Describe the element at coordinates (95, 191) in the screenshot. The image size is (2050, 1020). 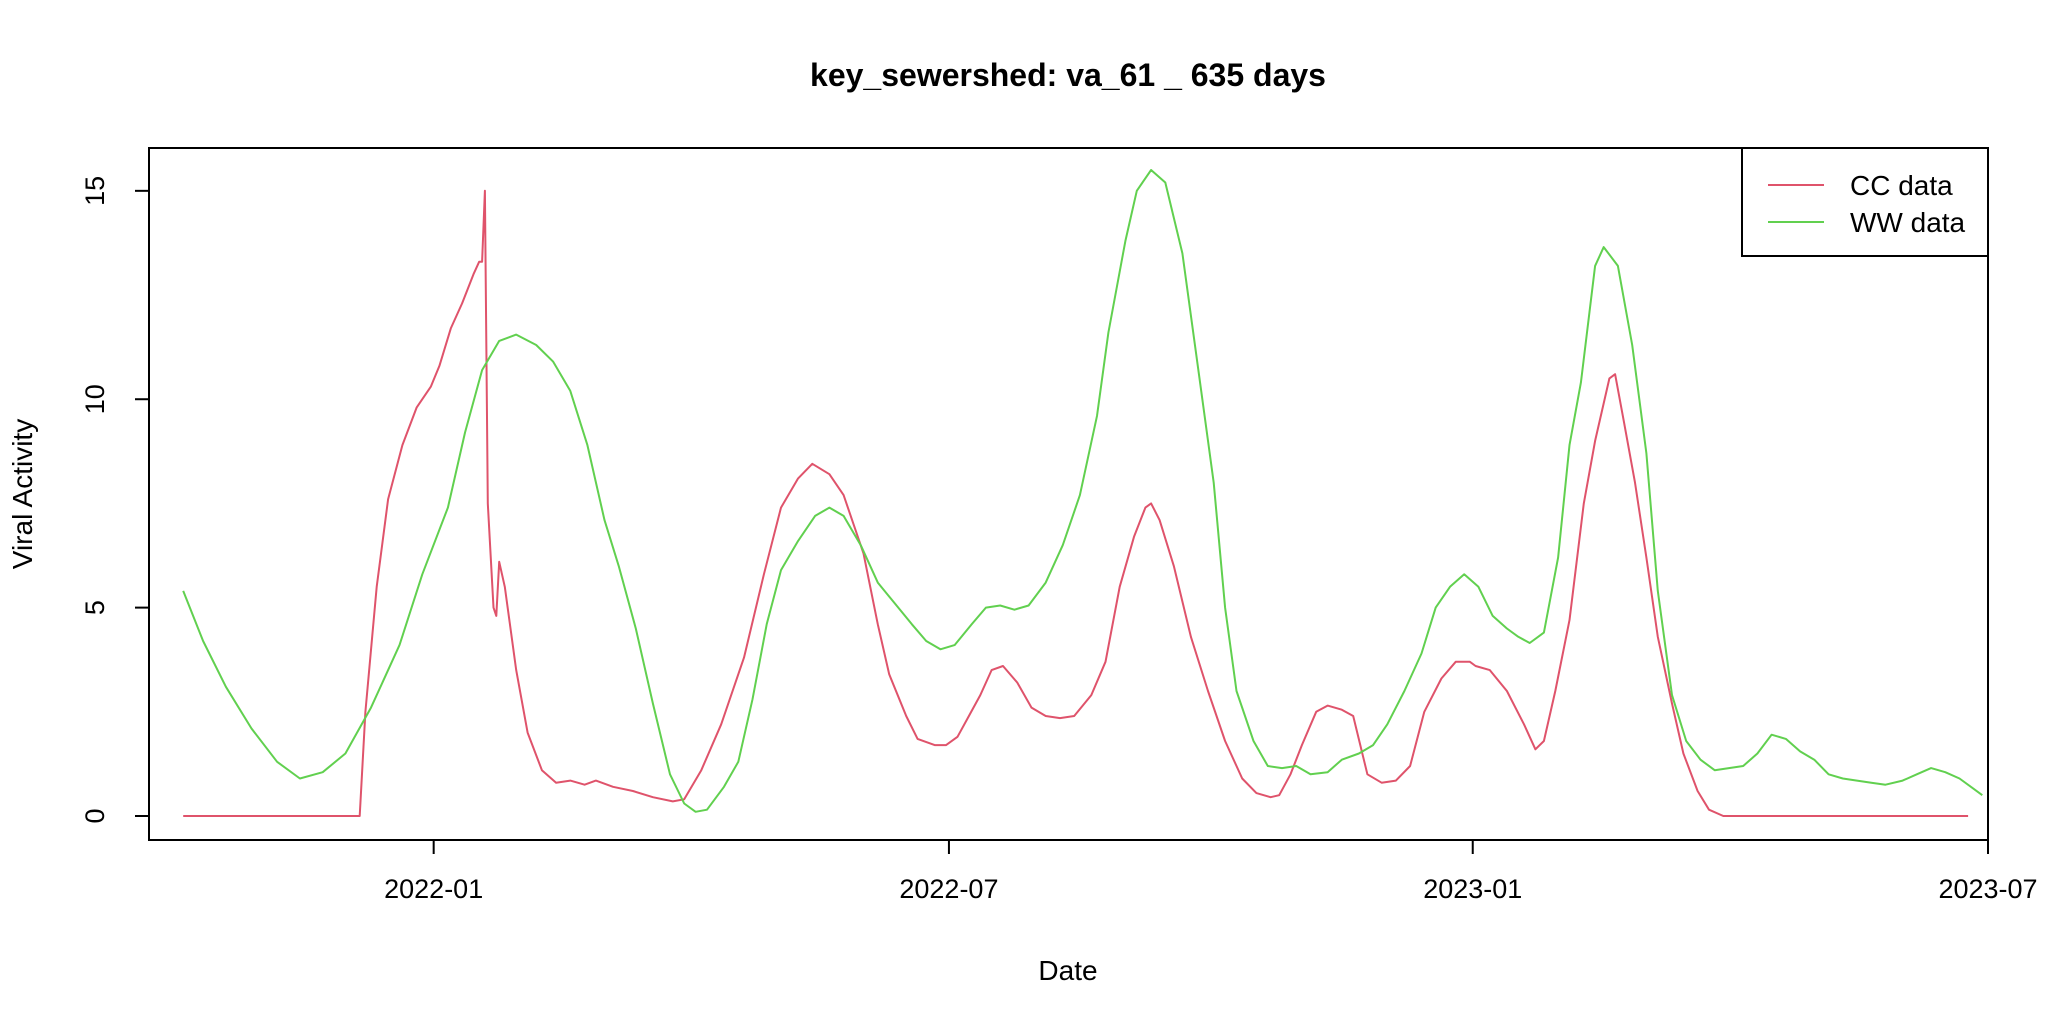
I see `y-tick-label: 15` at that location.